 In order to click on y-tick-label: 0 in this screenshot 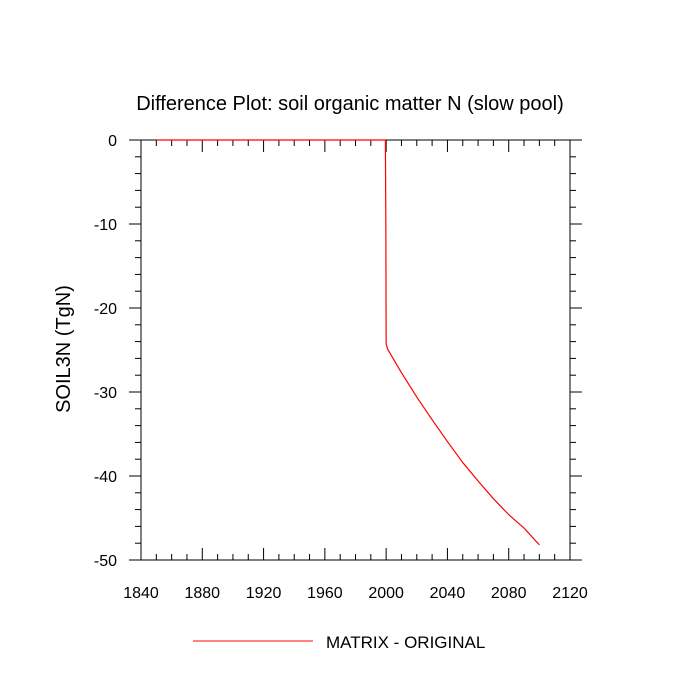, I will do `click(112, 141)`.